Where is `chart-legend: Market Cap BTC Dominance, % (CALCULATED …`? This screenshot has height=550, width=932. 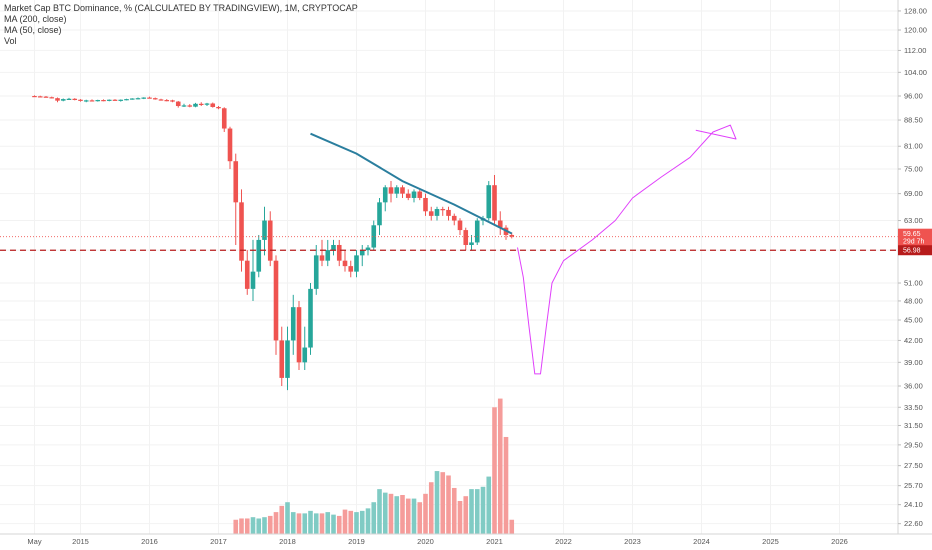 chart-legend: Market Cap BTC Dominance, % (CALCULATED … is located at coordinates (181, 25).